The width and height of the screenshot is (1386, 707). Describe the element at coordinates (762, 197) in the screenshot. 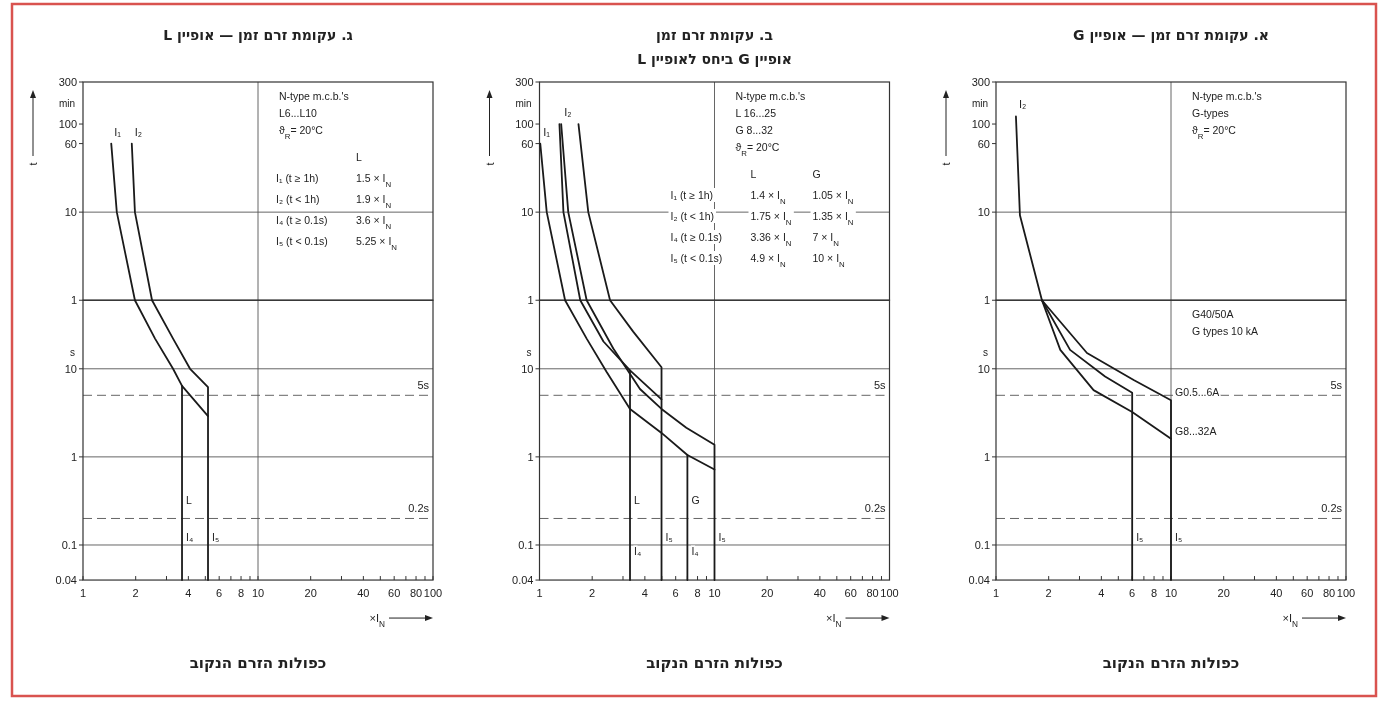

I see `text: I₁ (t ≥ 1h) 1.4 × I$_{N}$ 1.05 × I$_{N}$` at that location.